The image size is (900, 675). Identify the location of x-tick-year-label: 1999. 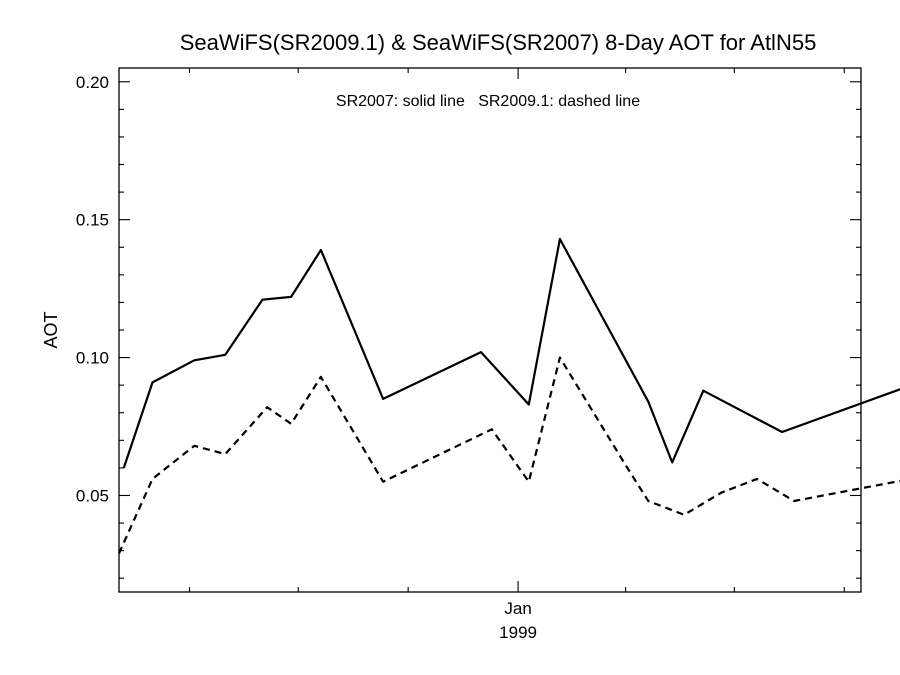
(518, 632).